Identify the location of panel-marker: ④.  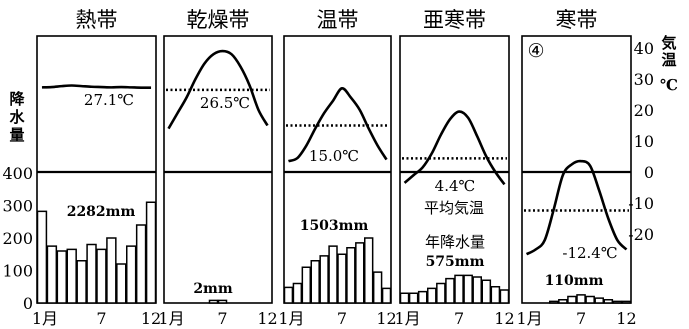
(535, 51).